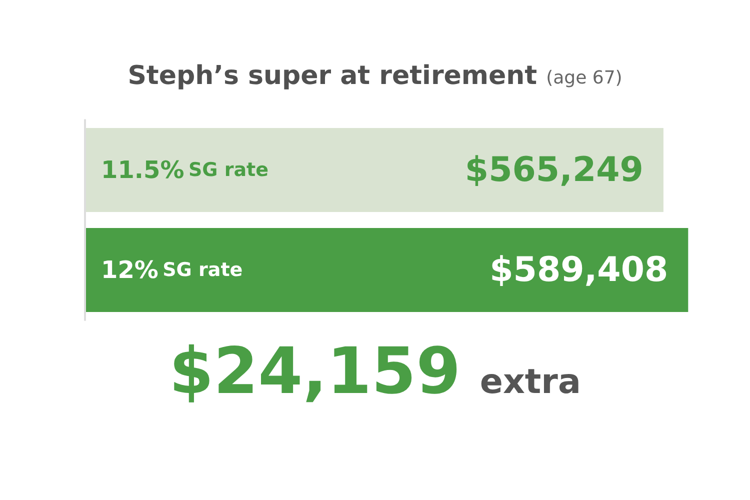  What do you see at coordinates (584, 78) in the screenshot?
I see `chart-subtitle: (age 67)` at bounding box center [584, 78].